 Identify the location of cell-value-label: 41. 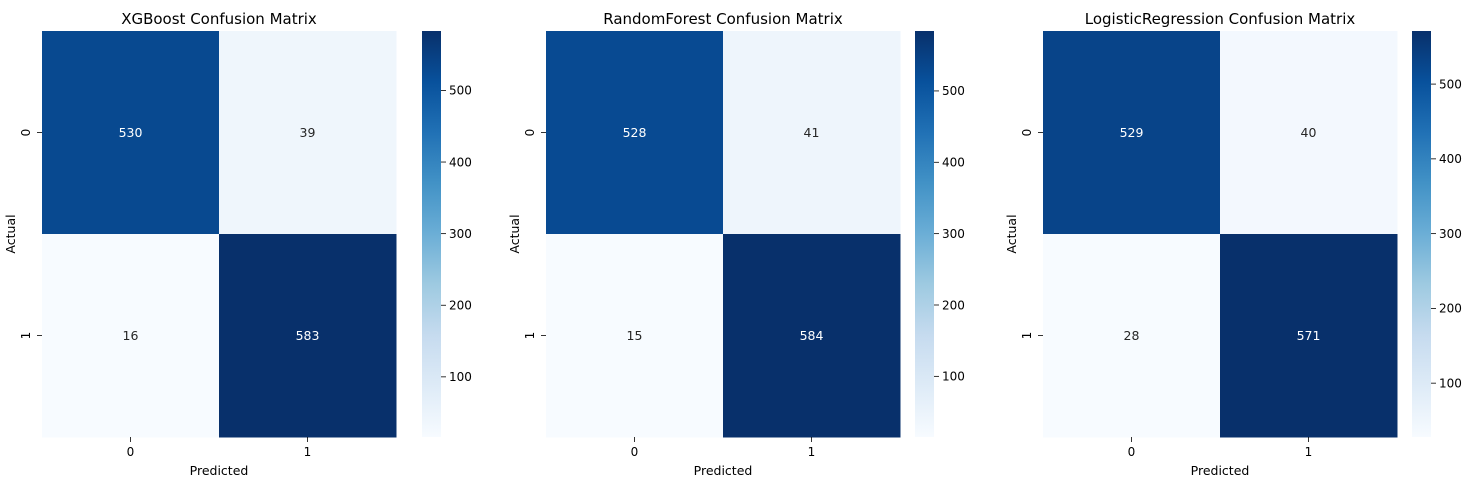
(812, 132).